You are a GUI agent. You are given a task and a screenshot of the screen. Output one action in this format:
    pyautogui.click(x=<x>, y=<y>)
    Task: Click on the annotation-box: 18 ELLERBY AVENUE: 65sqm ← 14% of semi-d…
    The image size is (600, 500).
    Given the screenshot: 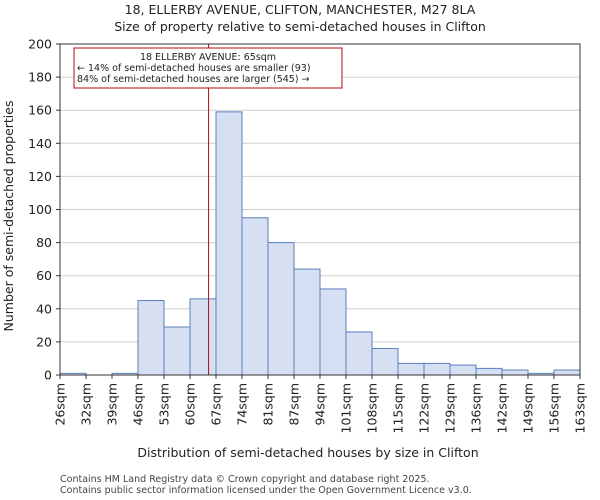 What is the action you would take?
    pyautogui.click(x=208, y=68)
    